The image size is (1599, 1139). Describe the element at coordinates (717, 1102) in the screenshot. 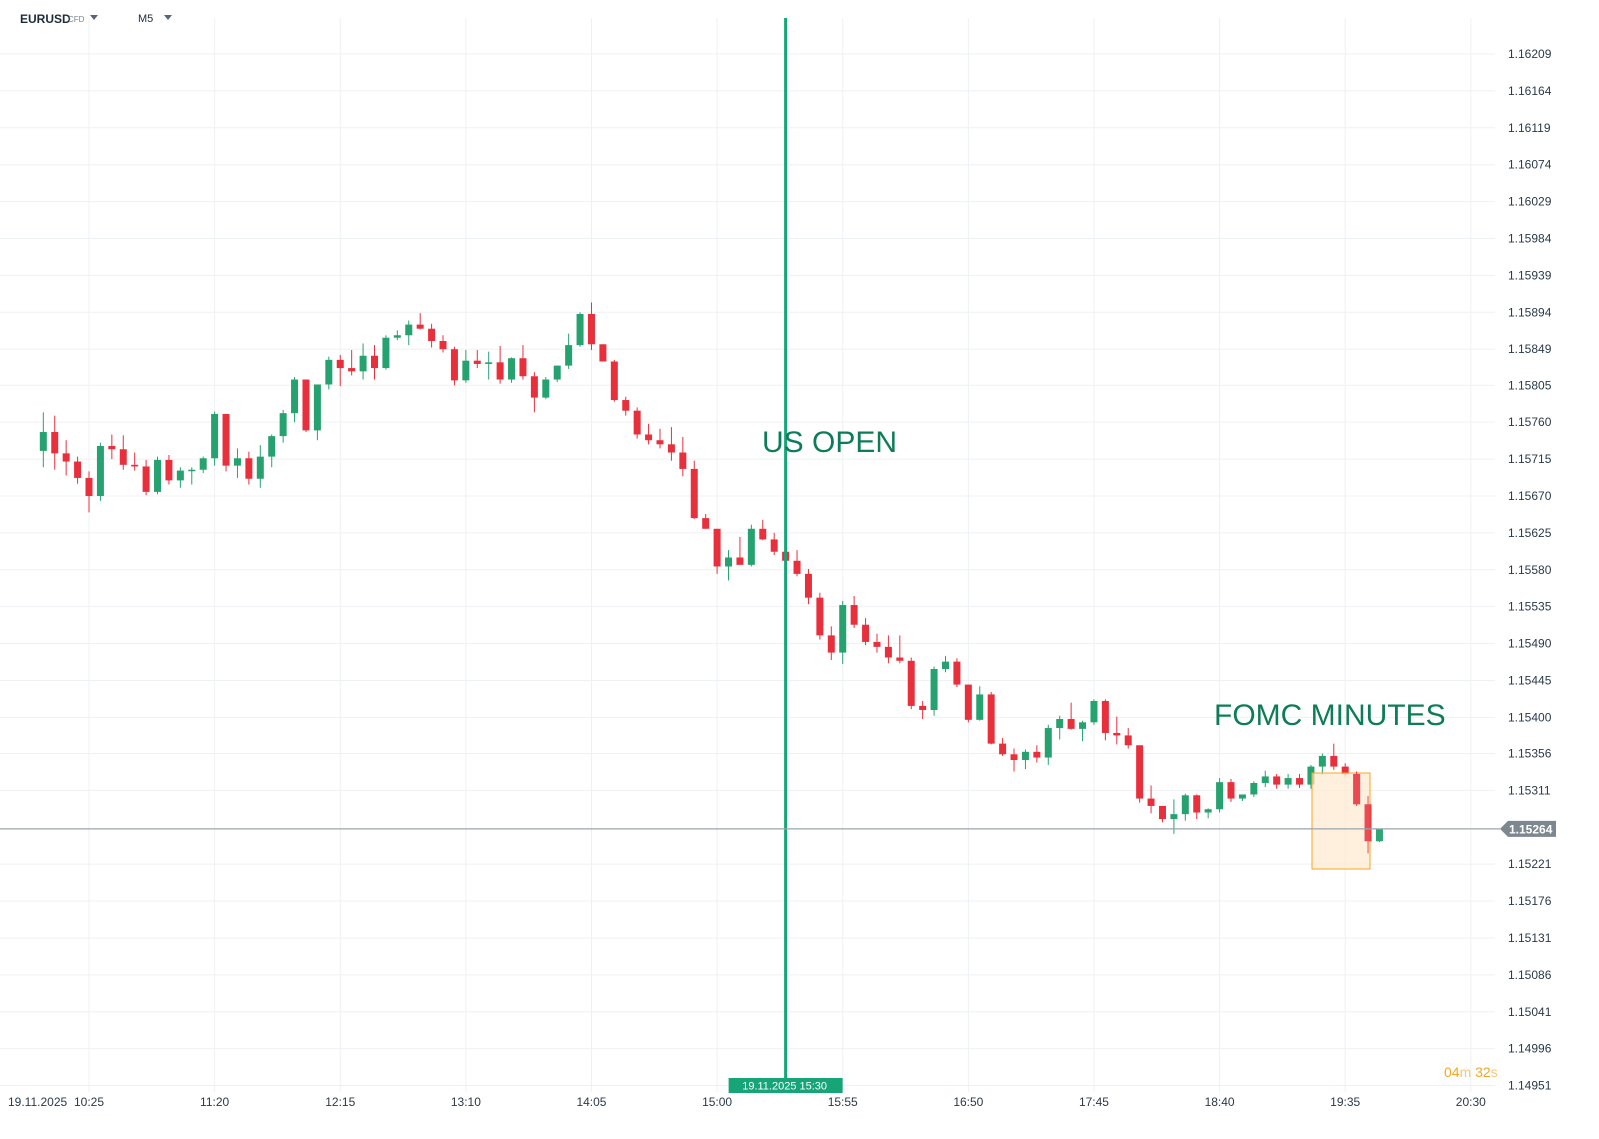

I see `x-tick-label: 15:00` at that location.